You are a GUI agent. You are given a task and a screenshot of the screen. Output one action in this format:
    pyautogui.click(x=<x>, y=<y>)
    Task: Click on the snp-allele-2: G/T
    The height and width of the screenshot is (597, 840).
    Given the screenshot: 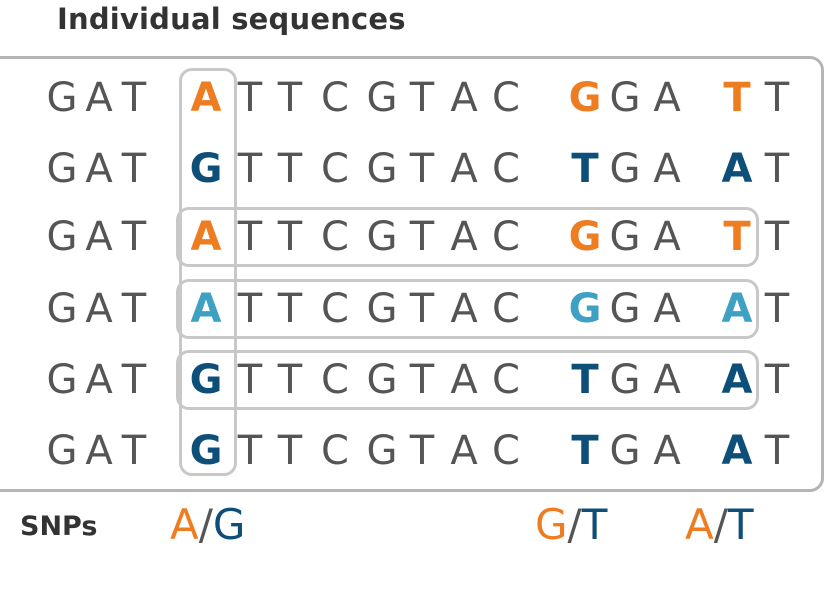 What is the action you would take?
    pyautogui.click(x=571, y=525)
    